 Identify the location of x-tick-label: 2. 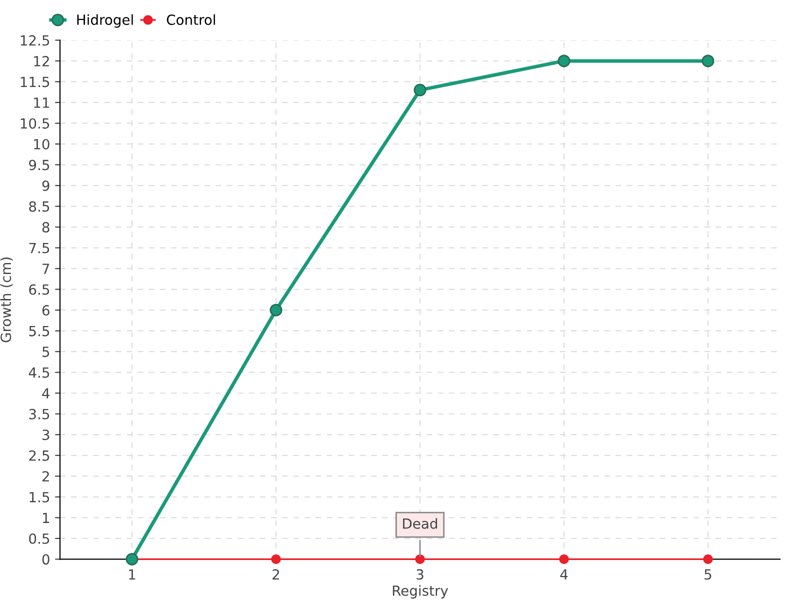
(276, 574).